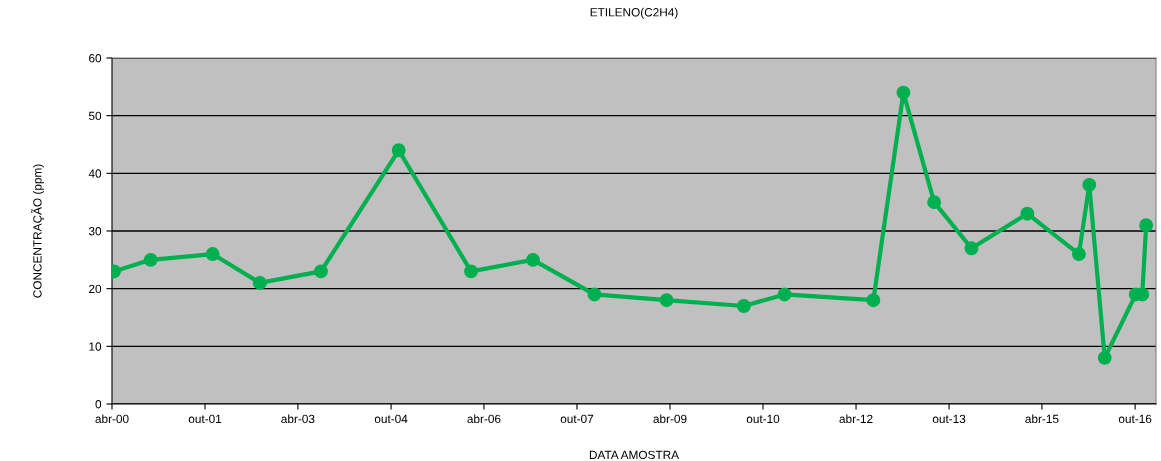 Image resolution: width=1161 pixels, height=461 pixels. I want to click on x-tick-label: out-07, so click(577, 419).